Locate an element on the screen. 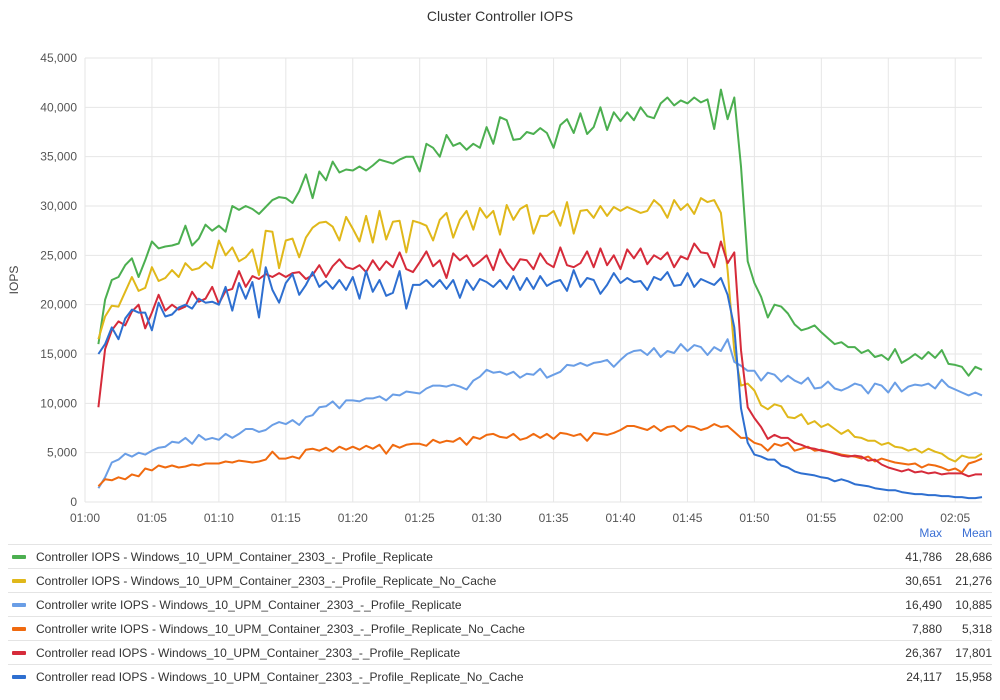 The width and height of the screenshot is (1000, 700). y-tick-label: 35,000 is located at coordinates (58, 157).